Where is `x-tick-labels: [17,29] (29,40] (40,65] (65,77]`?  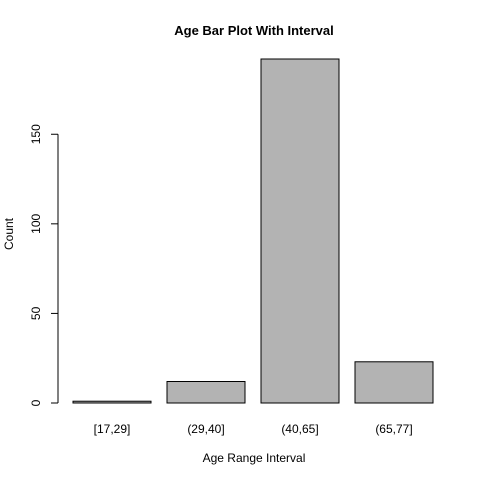 x-tick-labels: [17,29] (29,40] (40,65] (65,77] is located at coordinates (253, 429).